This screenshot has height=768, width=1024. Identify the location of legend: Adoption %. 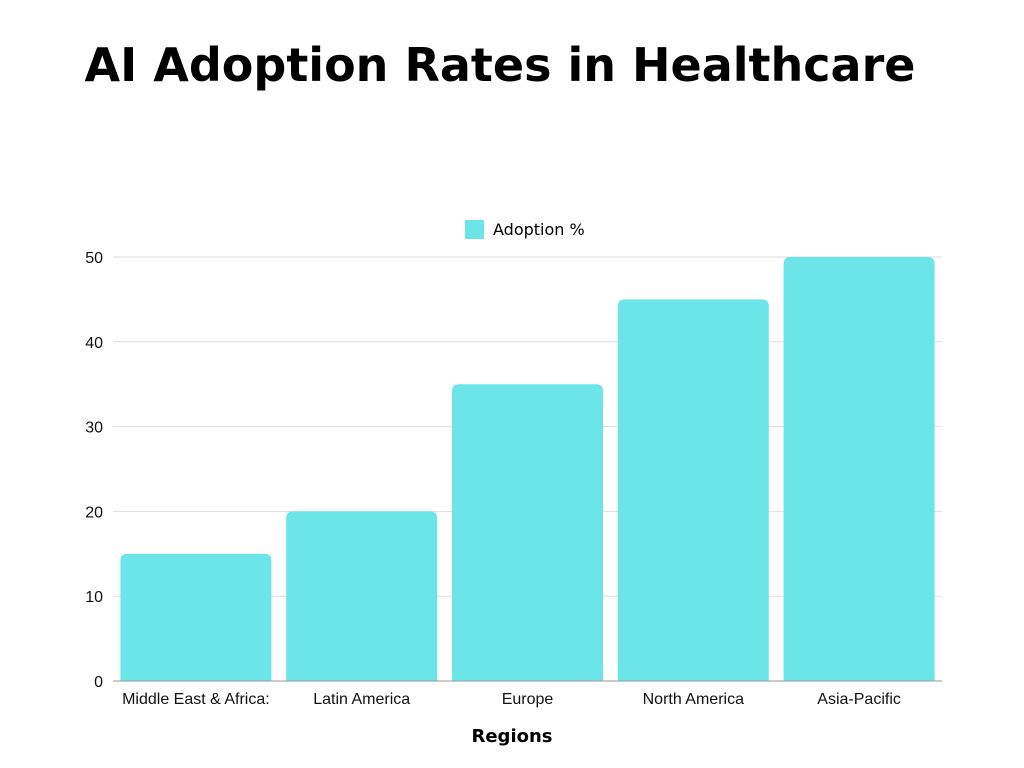
(525, 229).